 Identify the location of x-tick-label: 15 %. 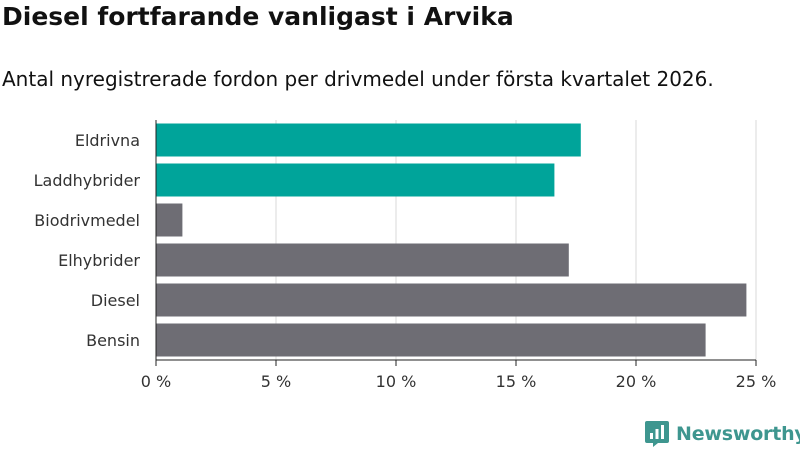
(516, 381).